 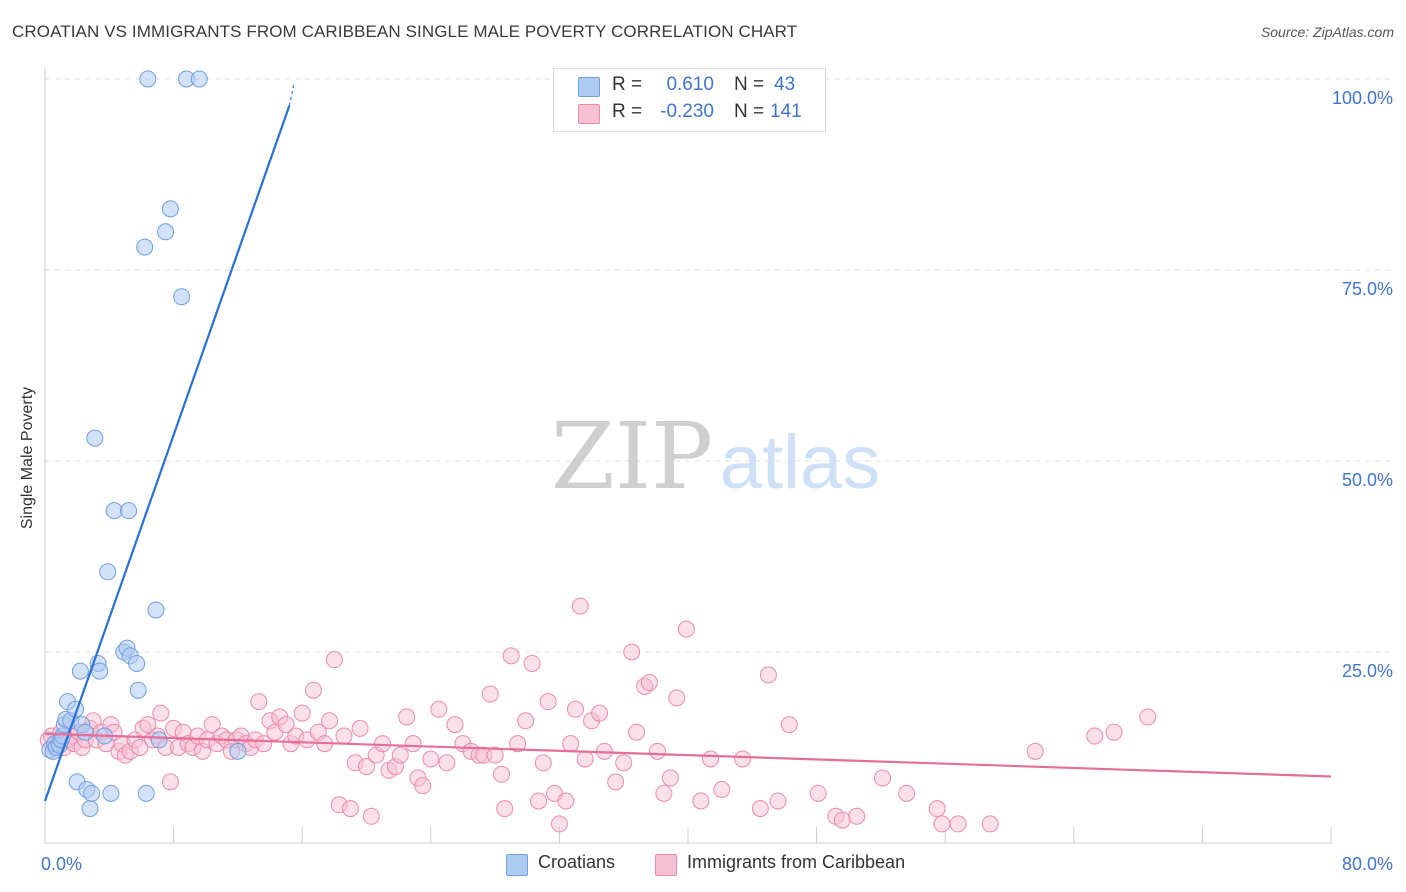 What do you see at coordinates (688, 755) in the screenshot?
I see `caribbean-trend-line` at bounding box center [688, 755].